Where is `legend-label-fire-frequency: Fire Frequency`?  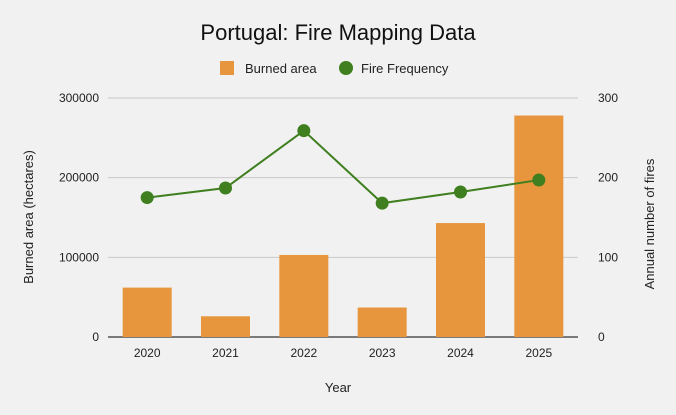 legend-label-fire-frequency: Fire Frequency is located at coordinates (405, 68).